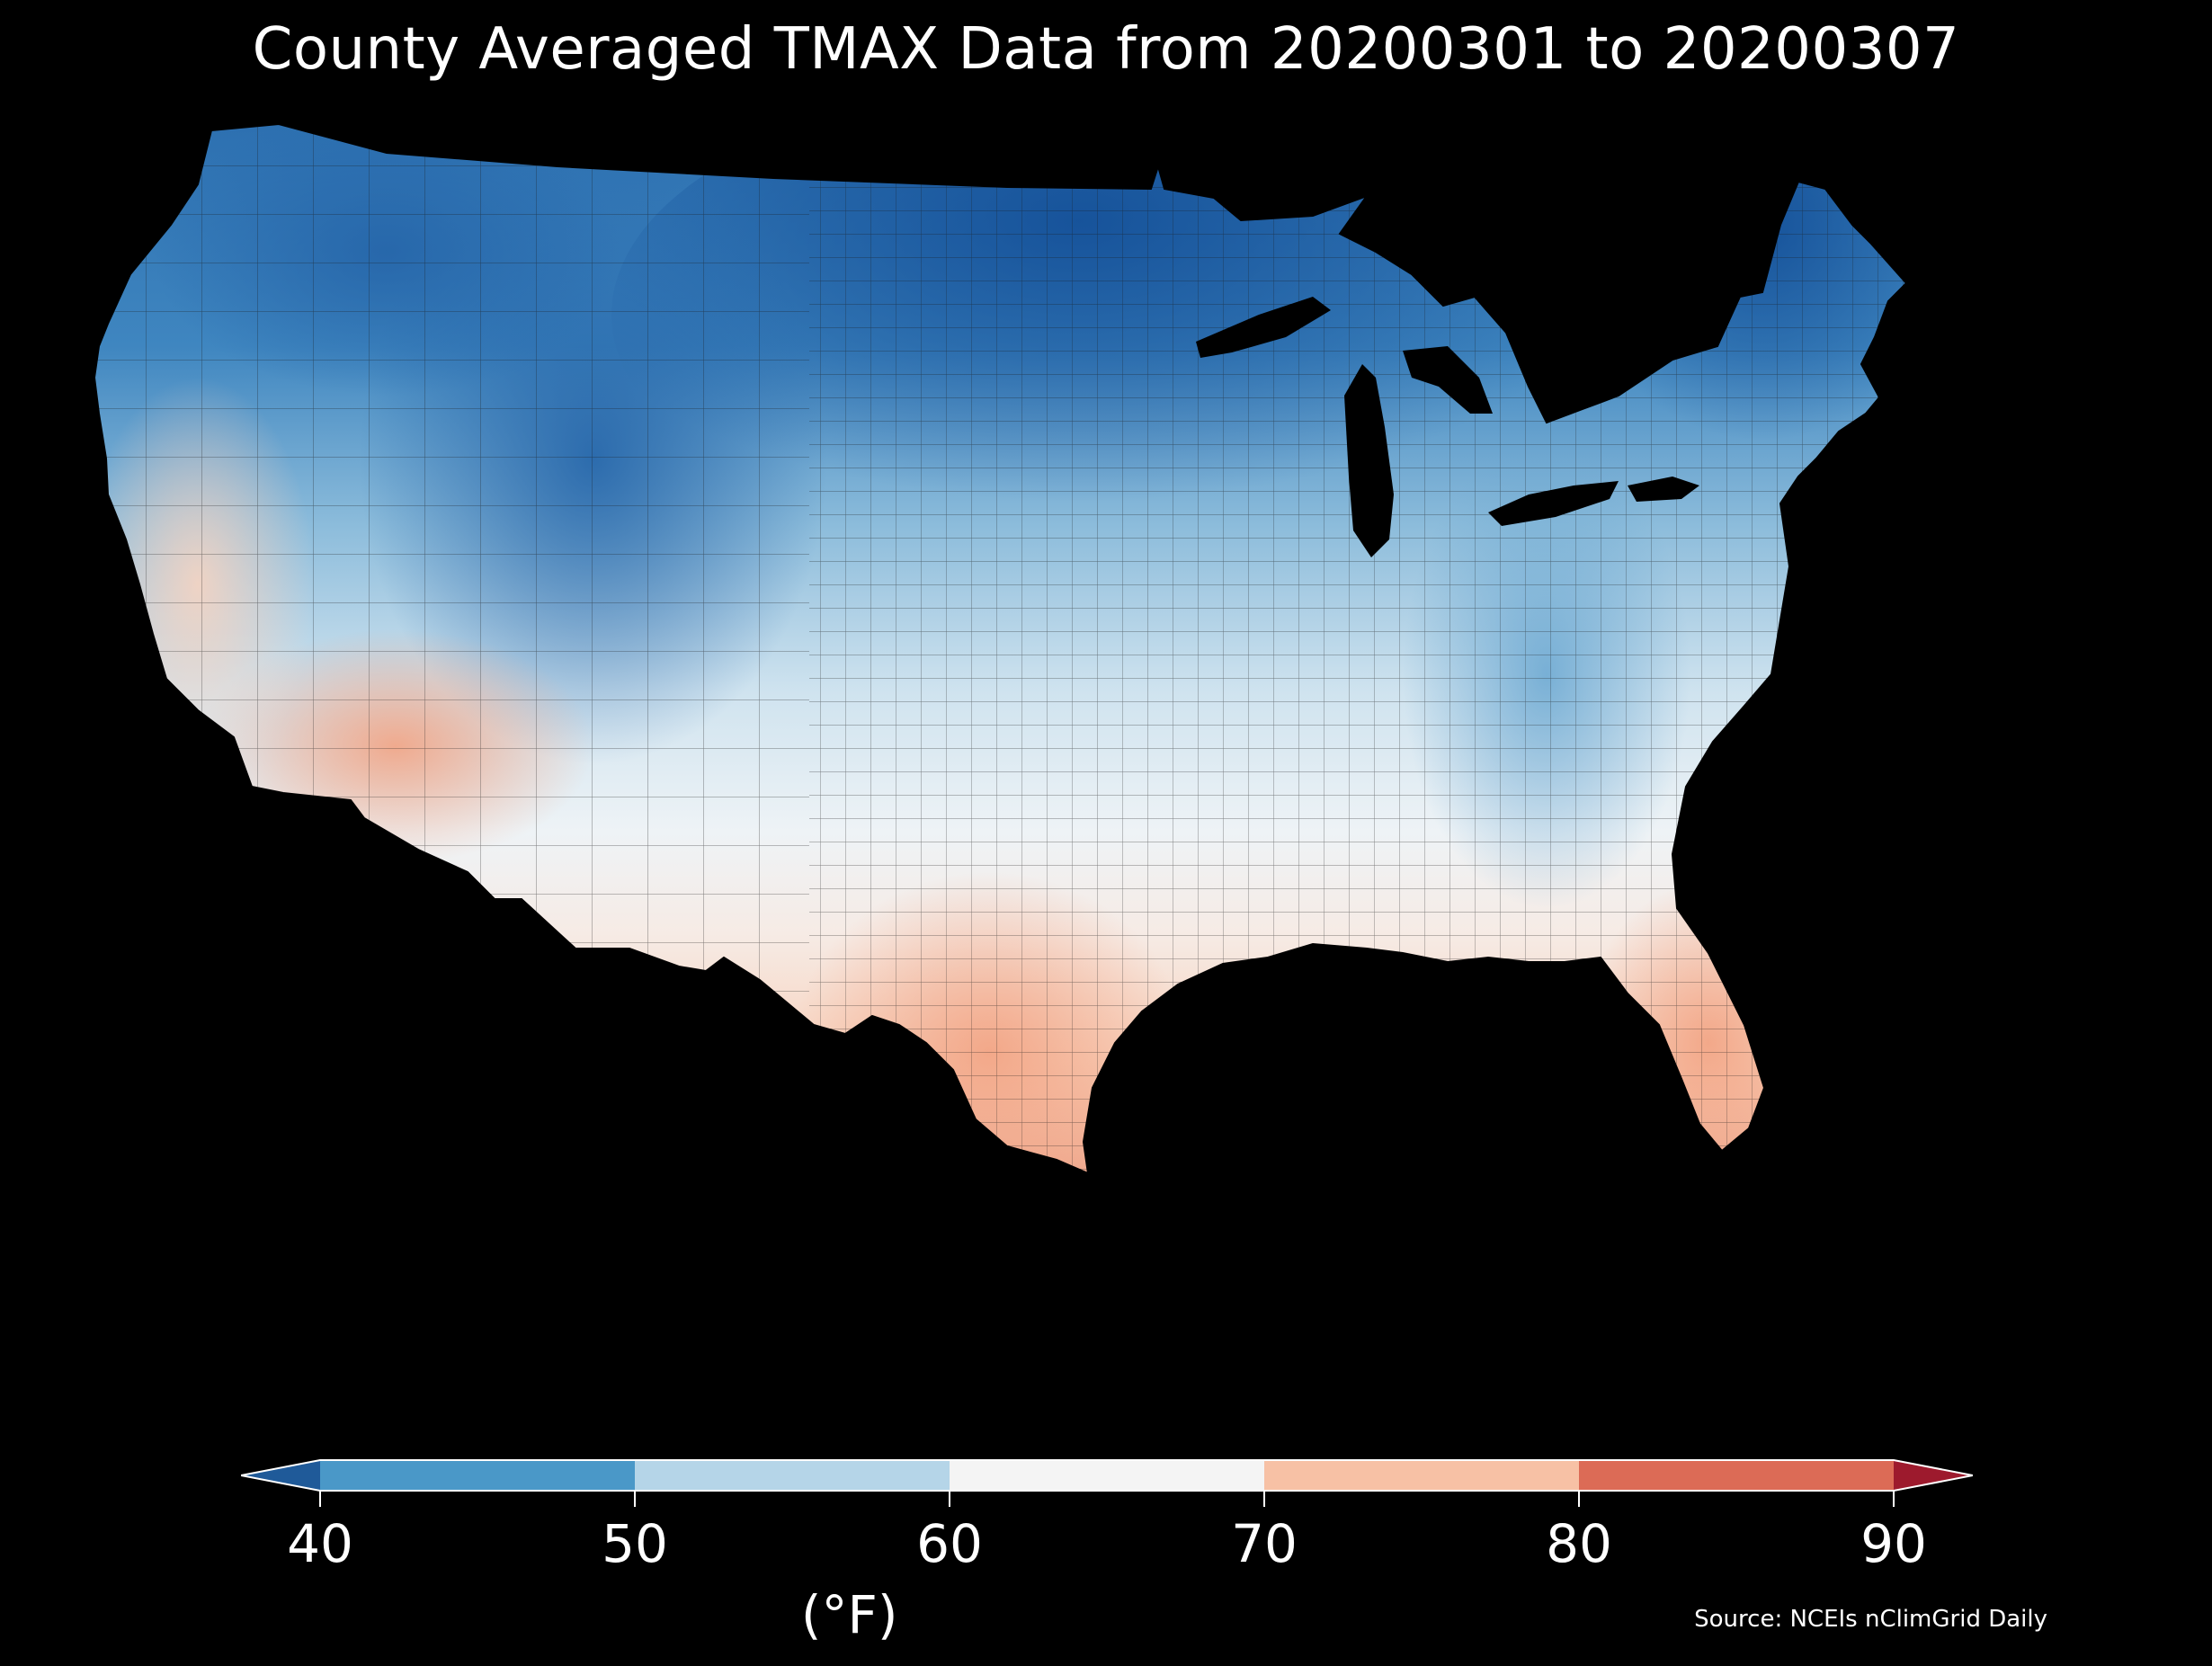 The image size is (2212, 1666). Describe the element at coordinates (1264, 1543) in the screenshot. I see `colorbar-tick-label: 70` at that location.